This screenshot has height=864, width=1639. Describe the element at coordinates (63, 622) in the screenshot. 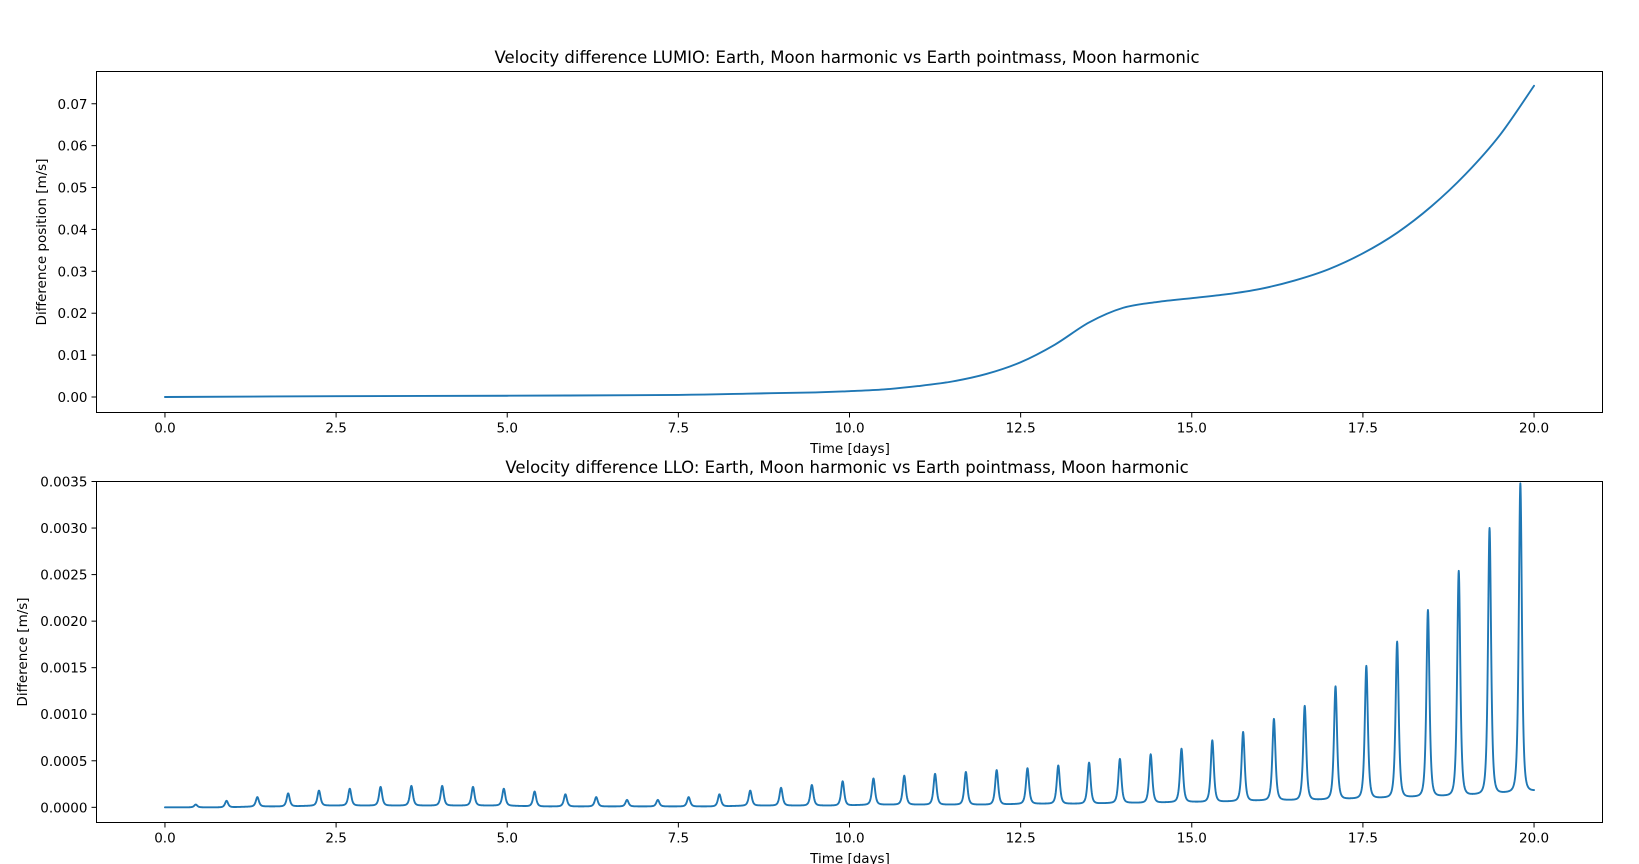

I see `llo-y-tick-label: 0.0020` at that location.